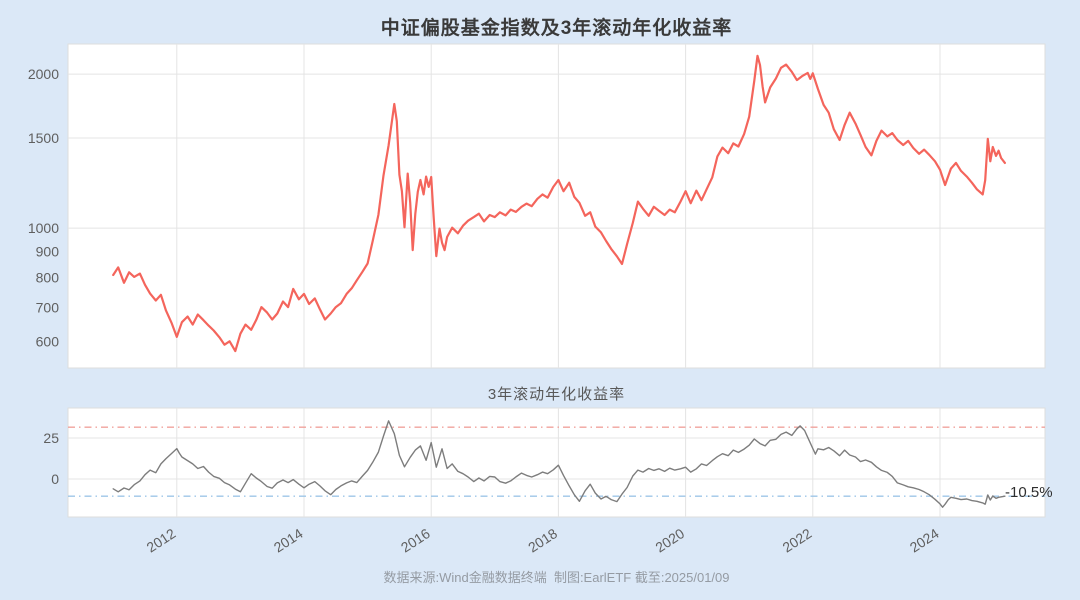 This screenshot has width=1080, height=600. I want to click on bottom-panel-title: 3年滚动年化收益率, so click(556, 394).